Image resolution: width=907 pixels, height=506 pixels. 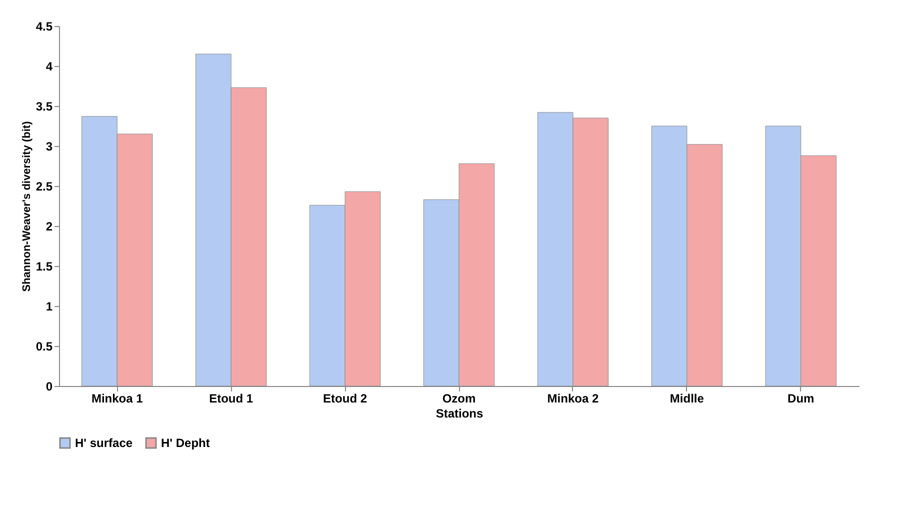 I want to click on y-tick-label: 4.5, so click(x=44, y=27).